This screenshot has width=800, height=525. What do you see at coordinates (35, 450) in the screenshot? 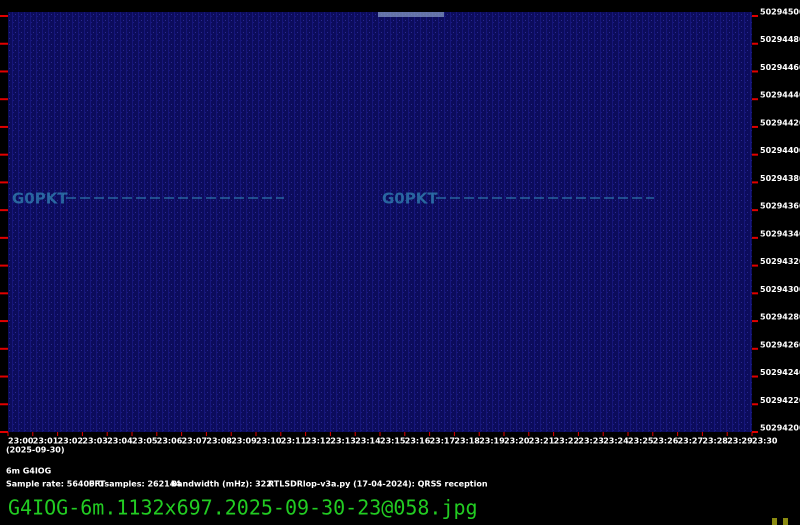
I see `date-label: (2025-09-30)` at bounding box center [35, 450].